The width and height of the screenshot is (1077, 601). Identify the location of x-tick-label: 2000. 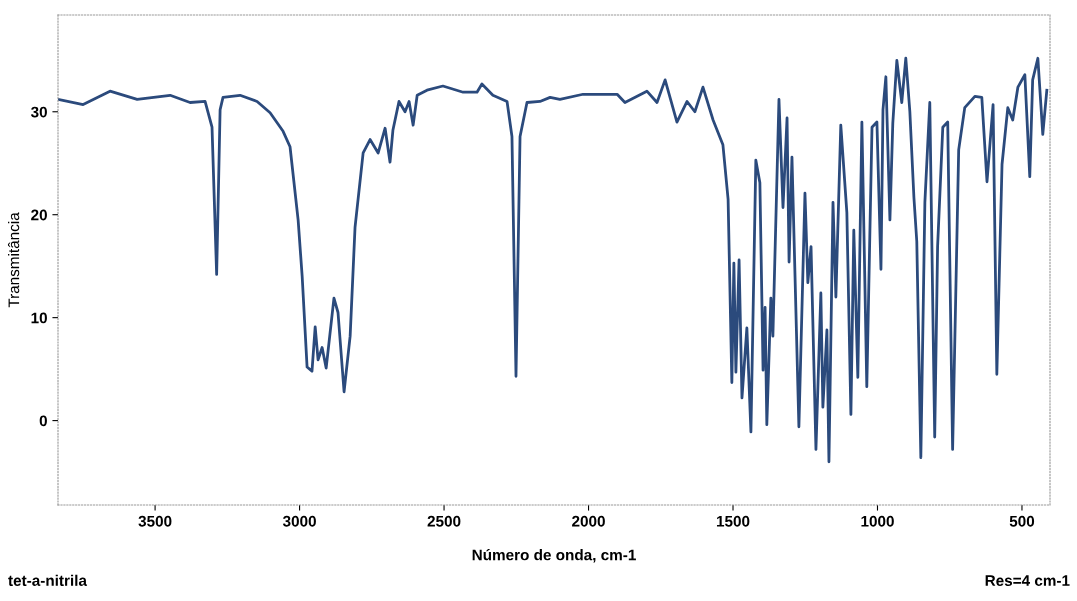
(588, 521).